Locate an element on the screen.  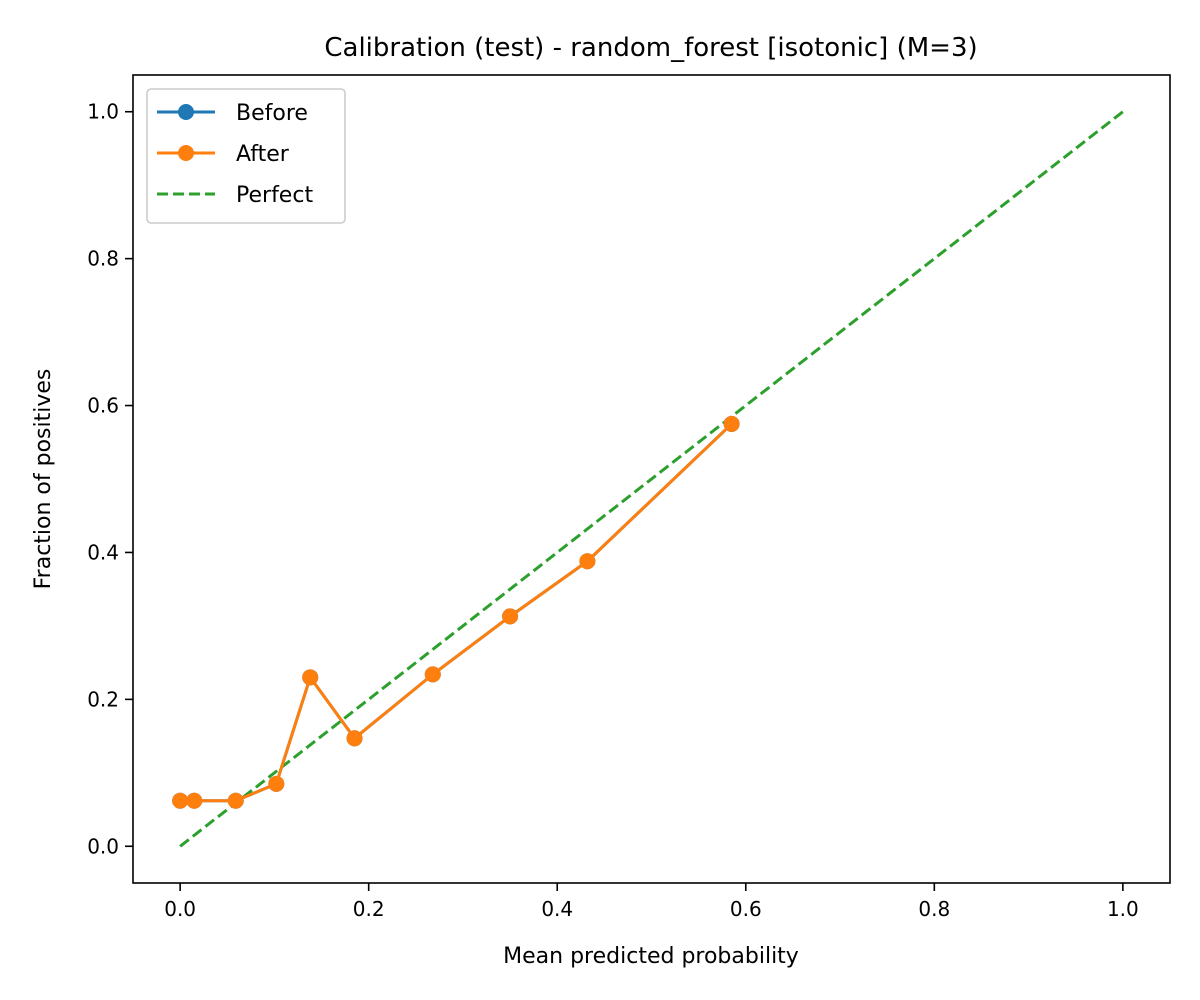
x-tick-label: 1.0 is located at coordinates (1123, 909).